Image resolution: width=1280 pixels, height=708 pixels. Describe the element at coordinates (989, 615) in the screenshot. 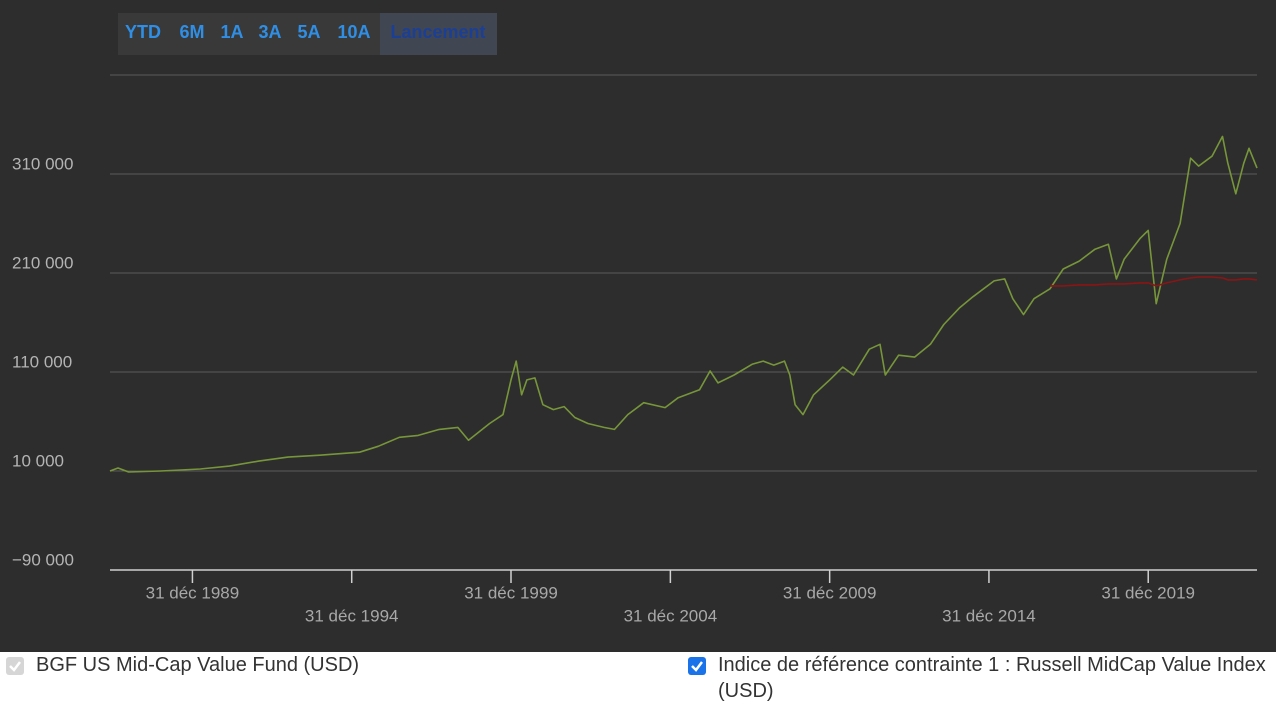

I see `x-tick-label: 31 déc 2014` at that location.